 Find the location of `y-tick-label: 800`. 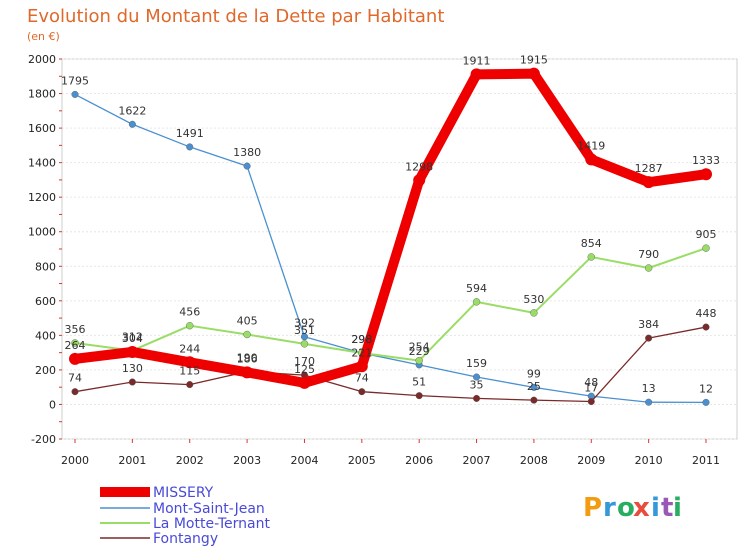

y-tick-label: 800 is located at coordinates (45, 266).